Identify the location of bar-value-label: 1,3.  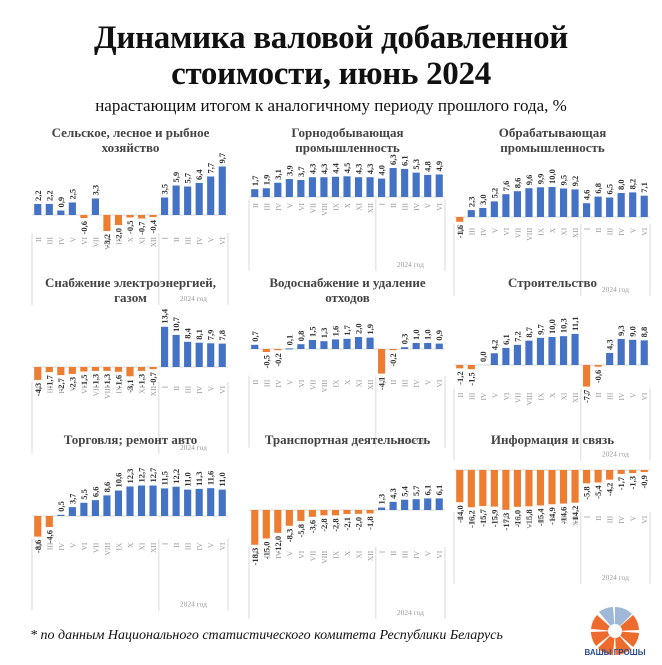
(324, 333).